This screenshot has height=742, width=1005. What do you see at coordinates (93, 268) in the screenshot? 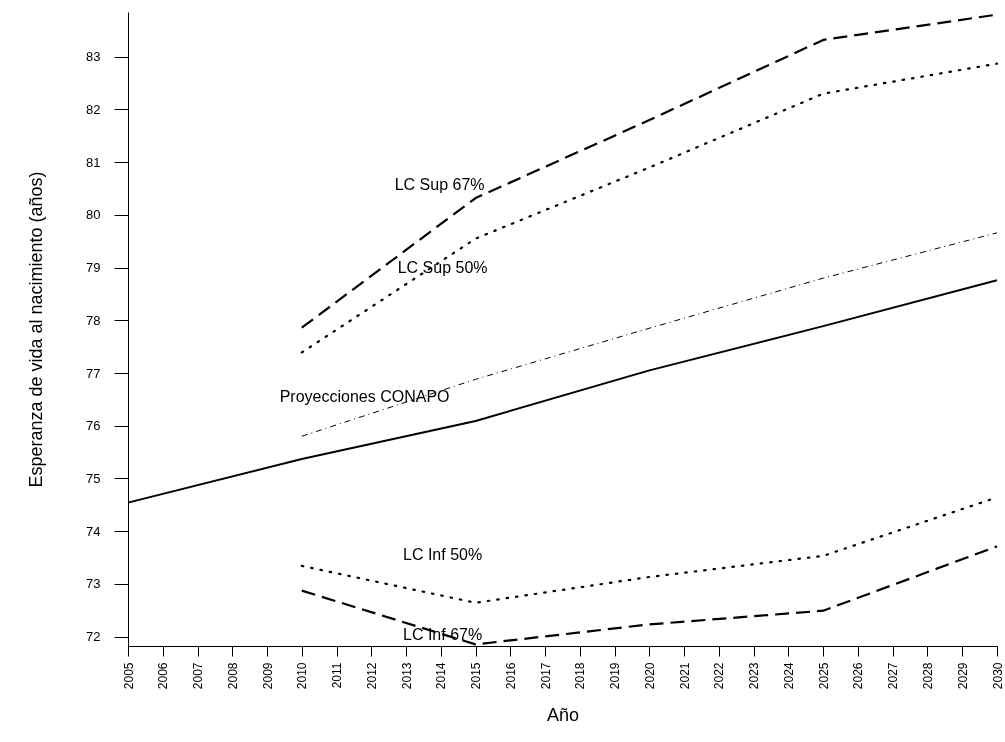
I see `y-tick-label: 79` at bounding box center [93, 268].